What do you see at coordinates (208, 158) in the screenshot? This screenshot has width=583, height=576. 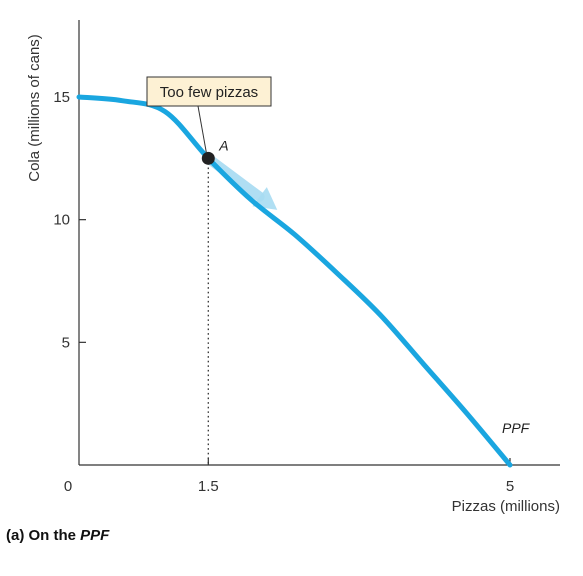 I see `point-a-marker` at bounding box center [208, 158].